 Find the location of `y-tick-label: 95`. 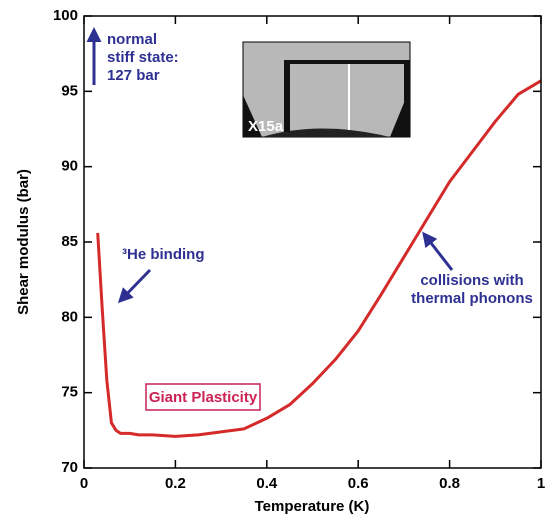

y-tick-label: 95 is located at coordinates (69, 90).